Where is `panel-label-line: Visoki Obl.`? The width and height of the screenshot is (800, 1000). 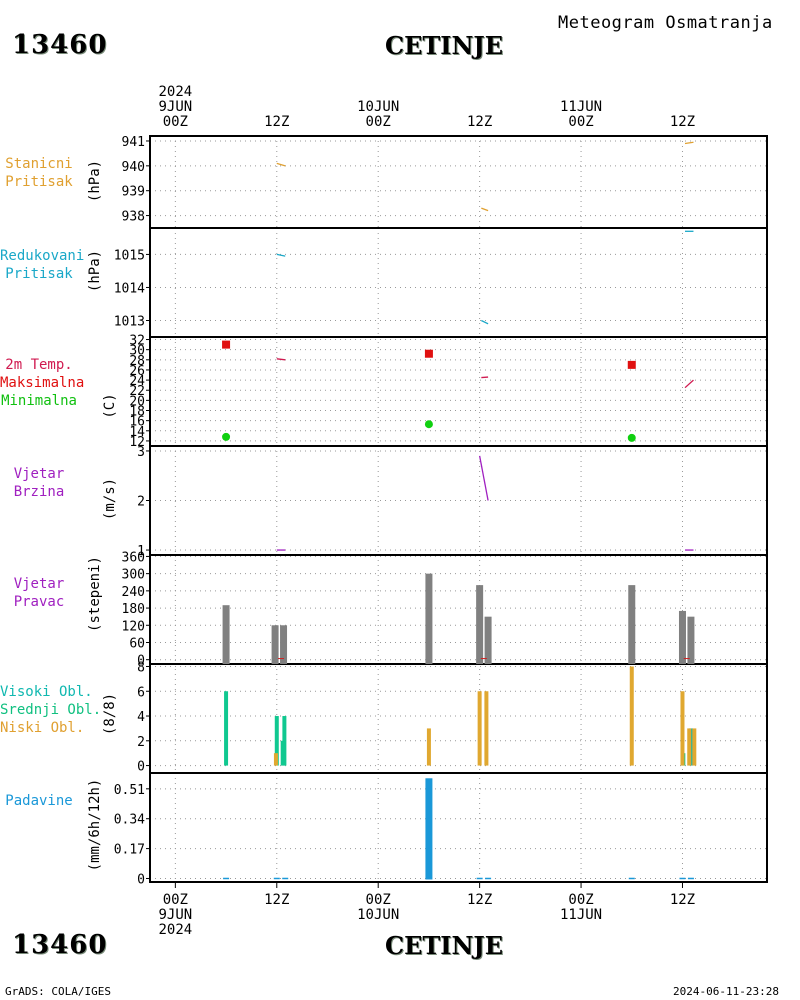
panel-label-line: Visoki Obl. is located at coordinates (46, 692).